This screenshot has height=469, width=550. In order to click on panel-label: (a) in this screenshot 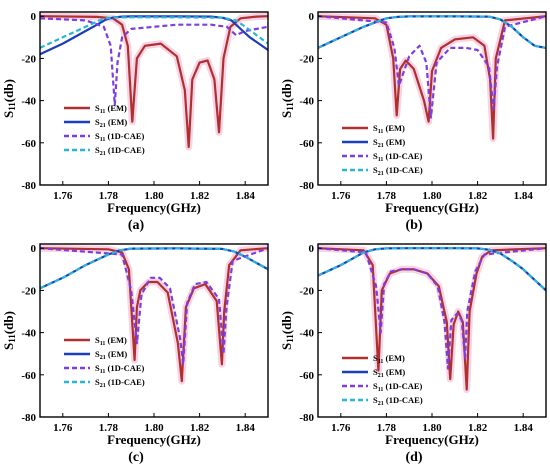, I will do `click(136, 225)`.